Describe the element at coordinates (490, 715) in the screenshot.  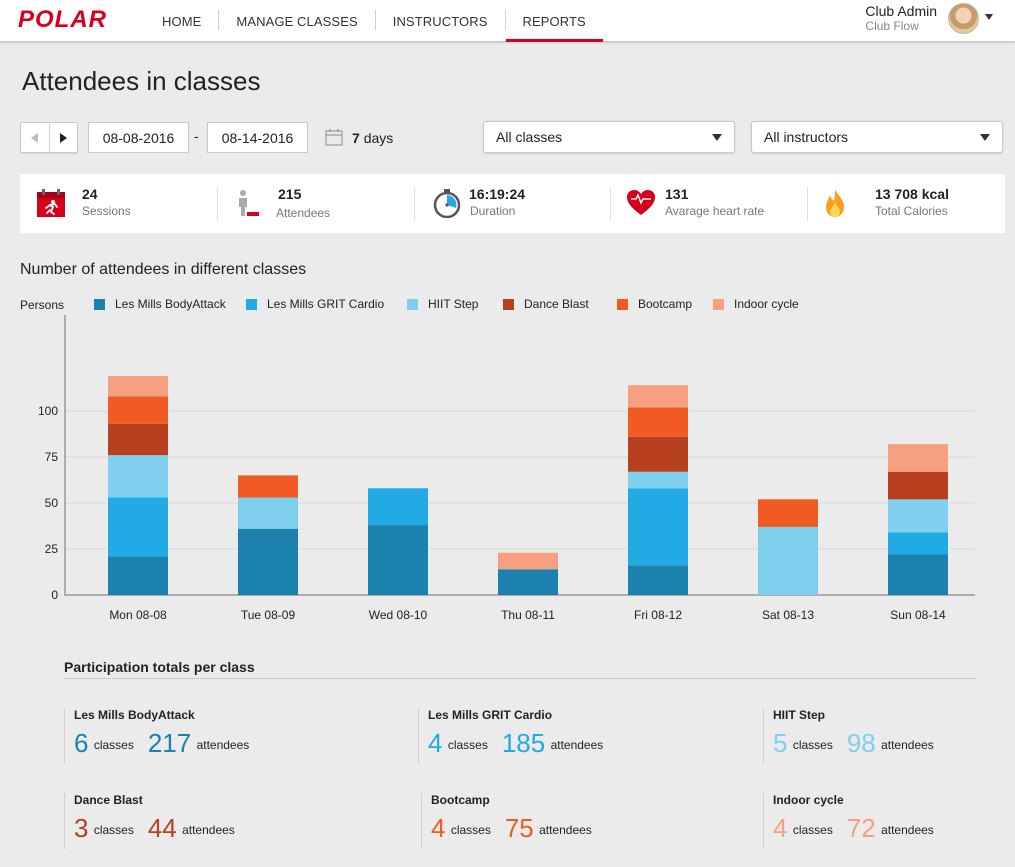
I see `total-class-name: Les Mills GRIT Cardio` at that location.